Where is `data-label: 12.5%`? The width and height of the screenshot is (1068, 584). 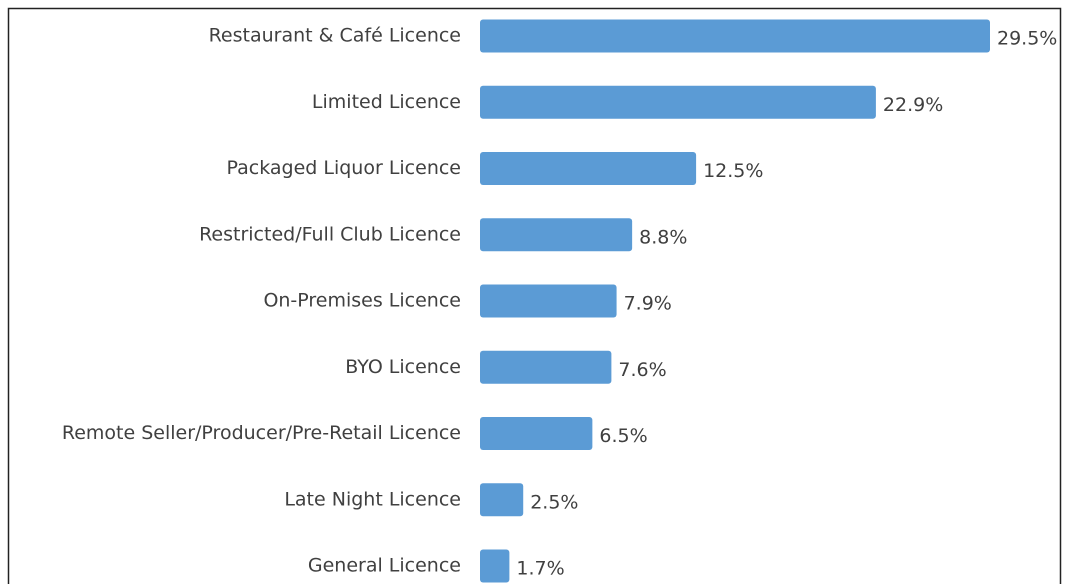 data-label: 12.5% is located at coordinates (733, 171).